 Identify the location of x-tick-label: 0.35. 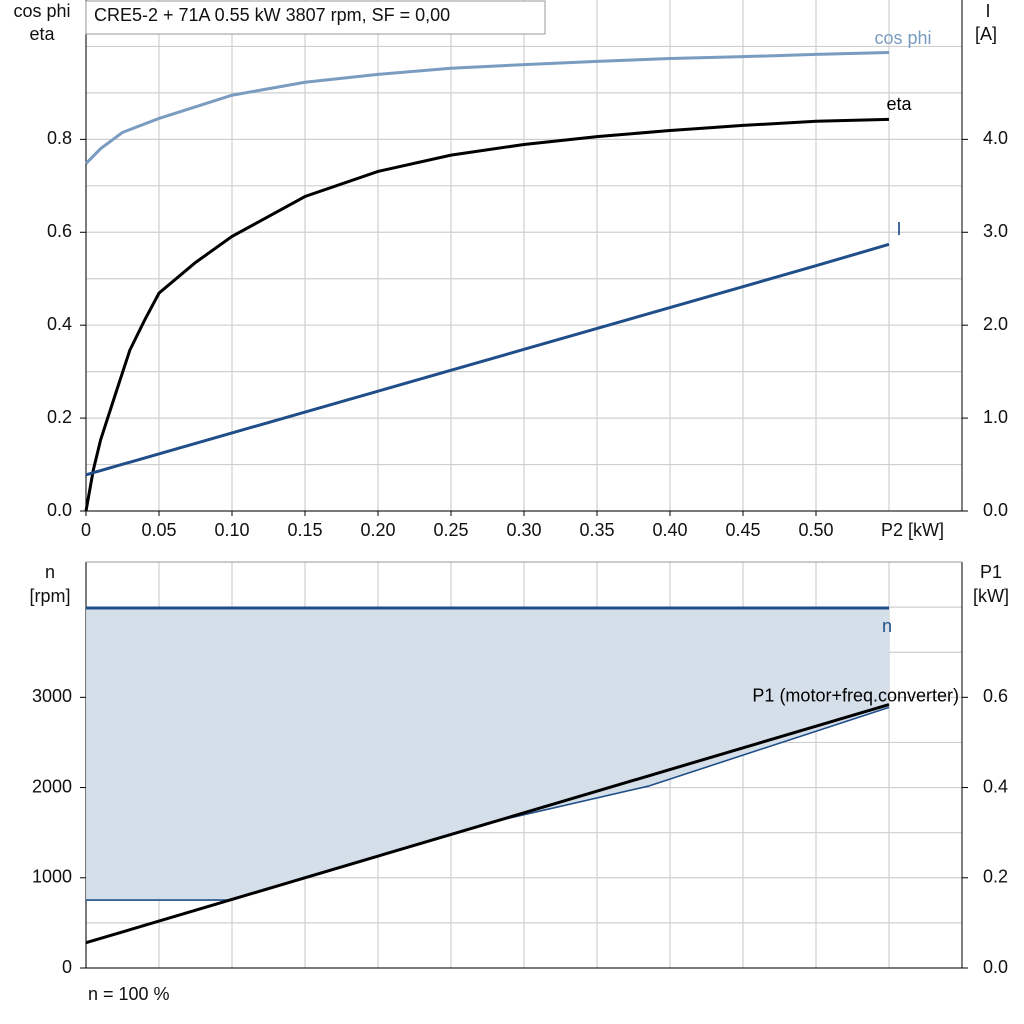
(596, 530).